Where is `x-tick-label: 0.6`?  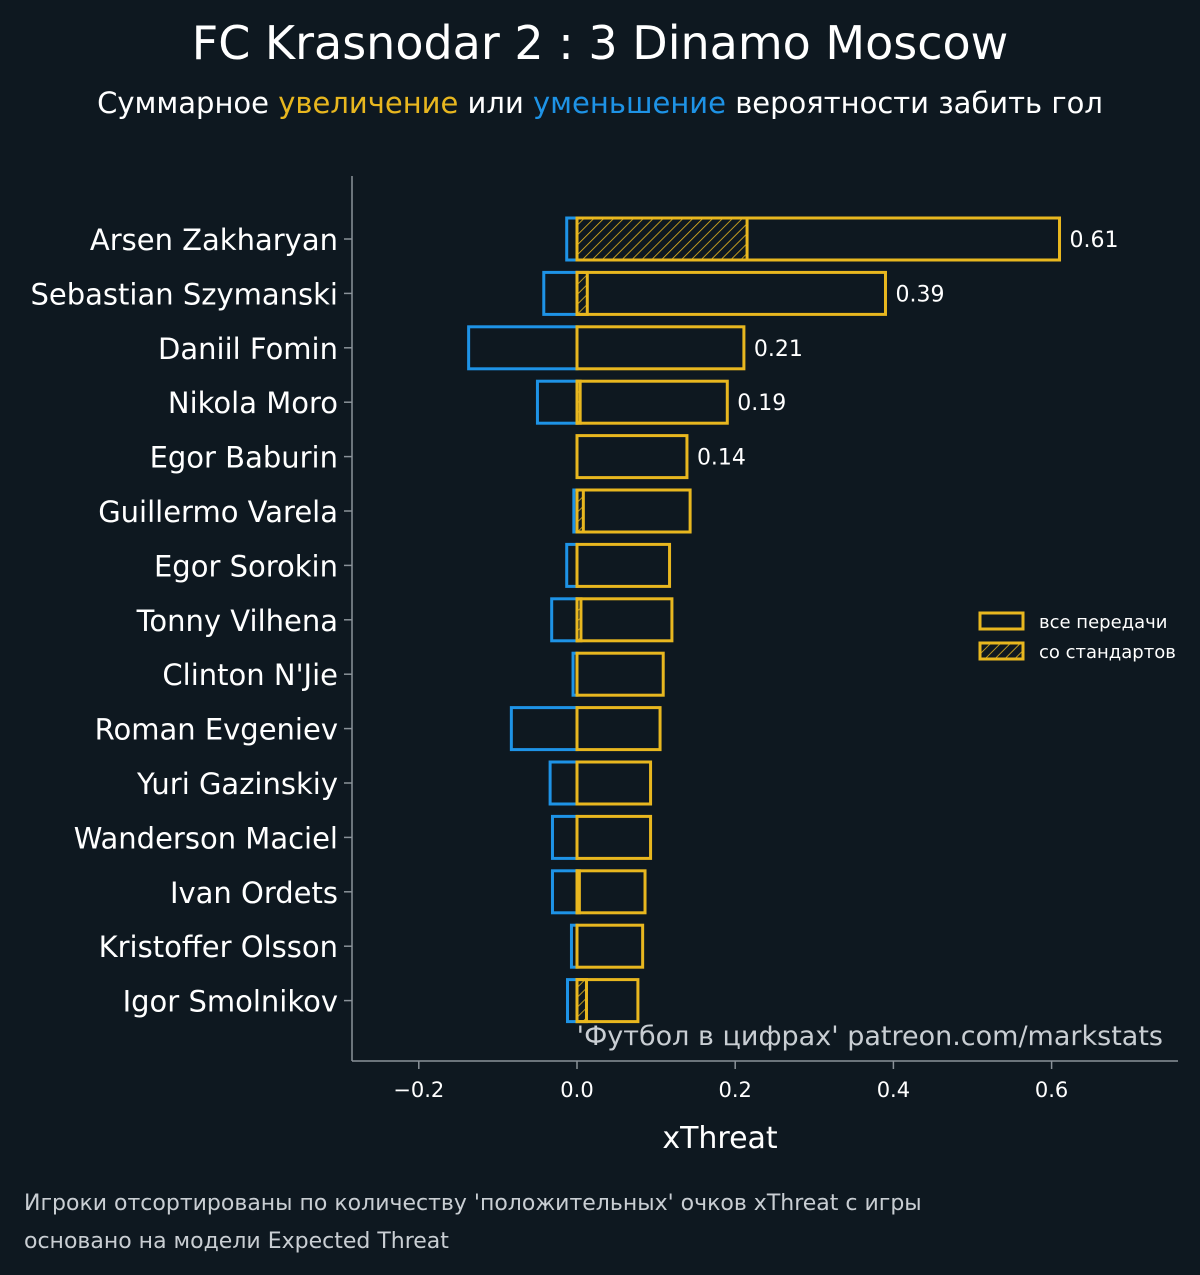 x-tick-label: 0.6 is located at coordinates (1051, 1090).